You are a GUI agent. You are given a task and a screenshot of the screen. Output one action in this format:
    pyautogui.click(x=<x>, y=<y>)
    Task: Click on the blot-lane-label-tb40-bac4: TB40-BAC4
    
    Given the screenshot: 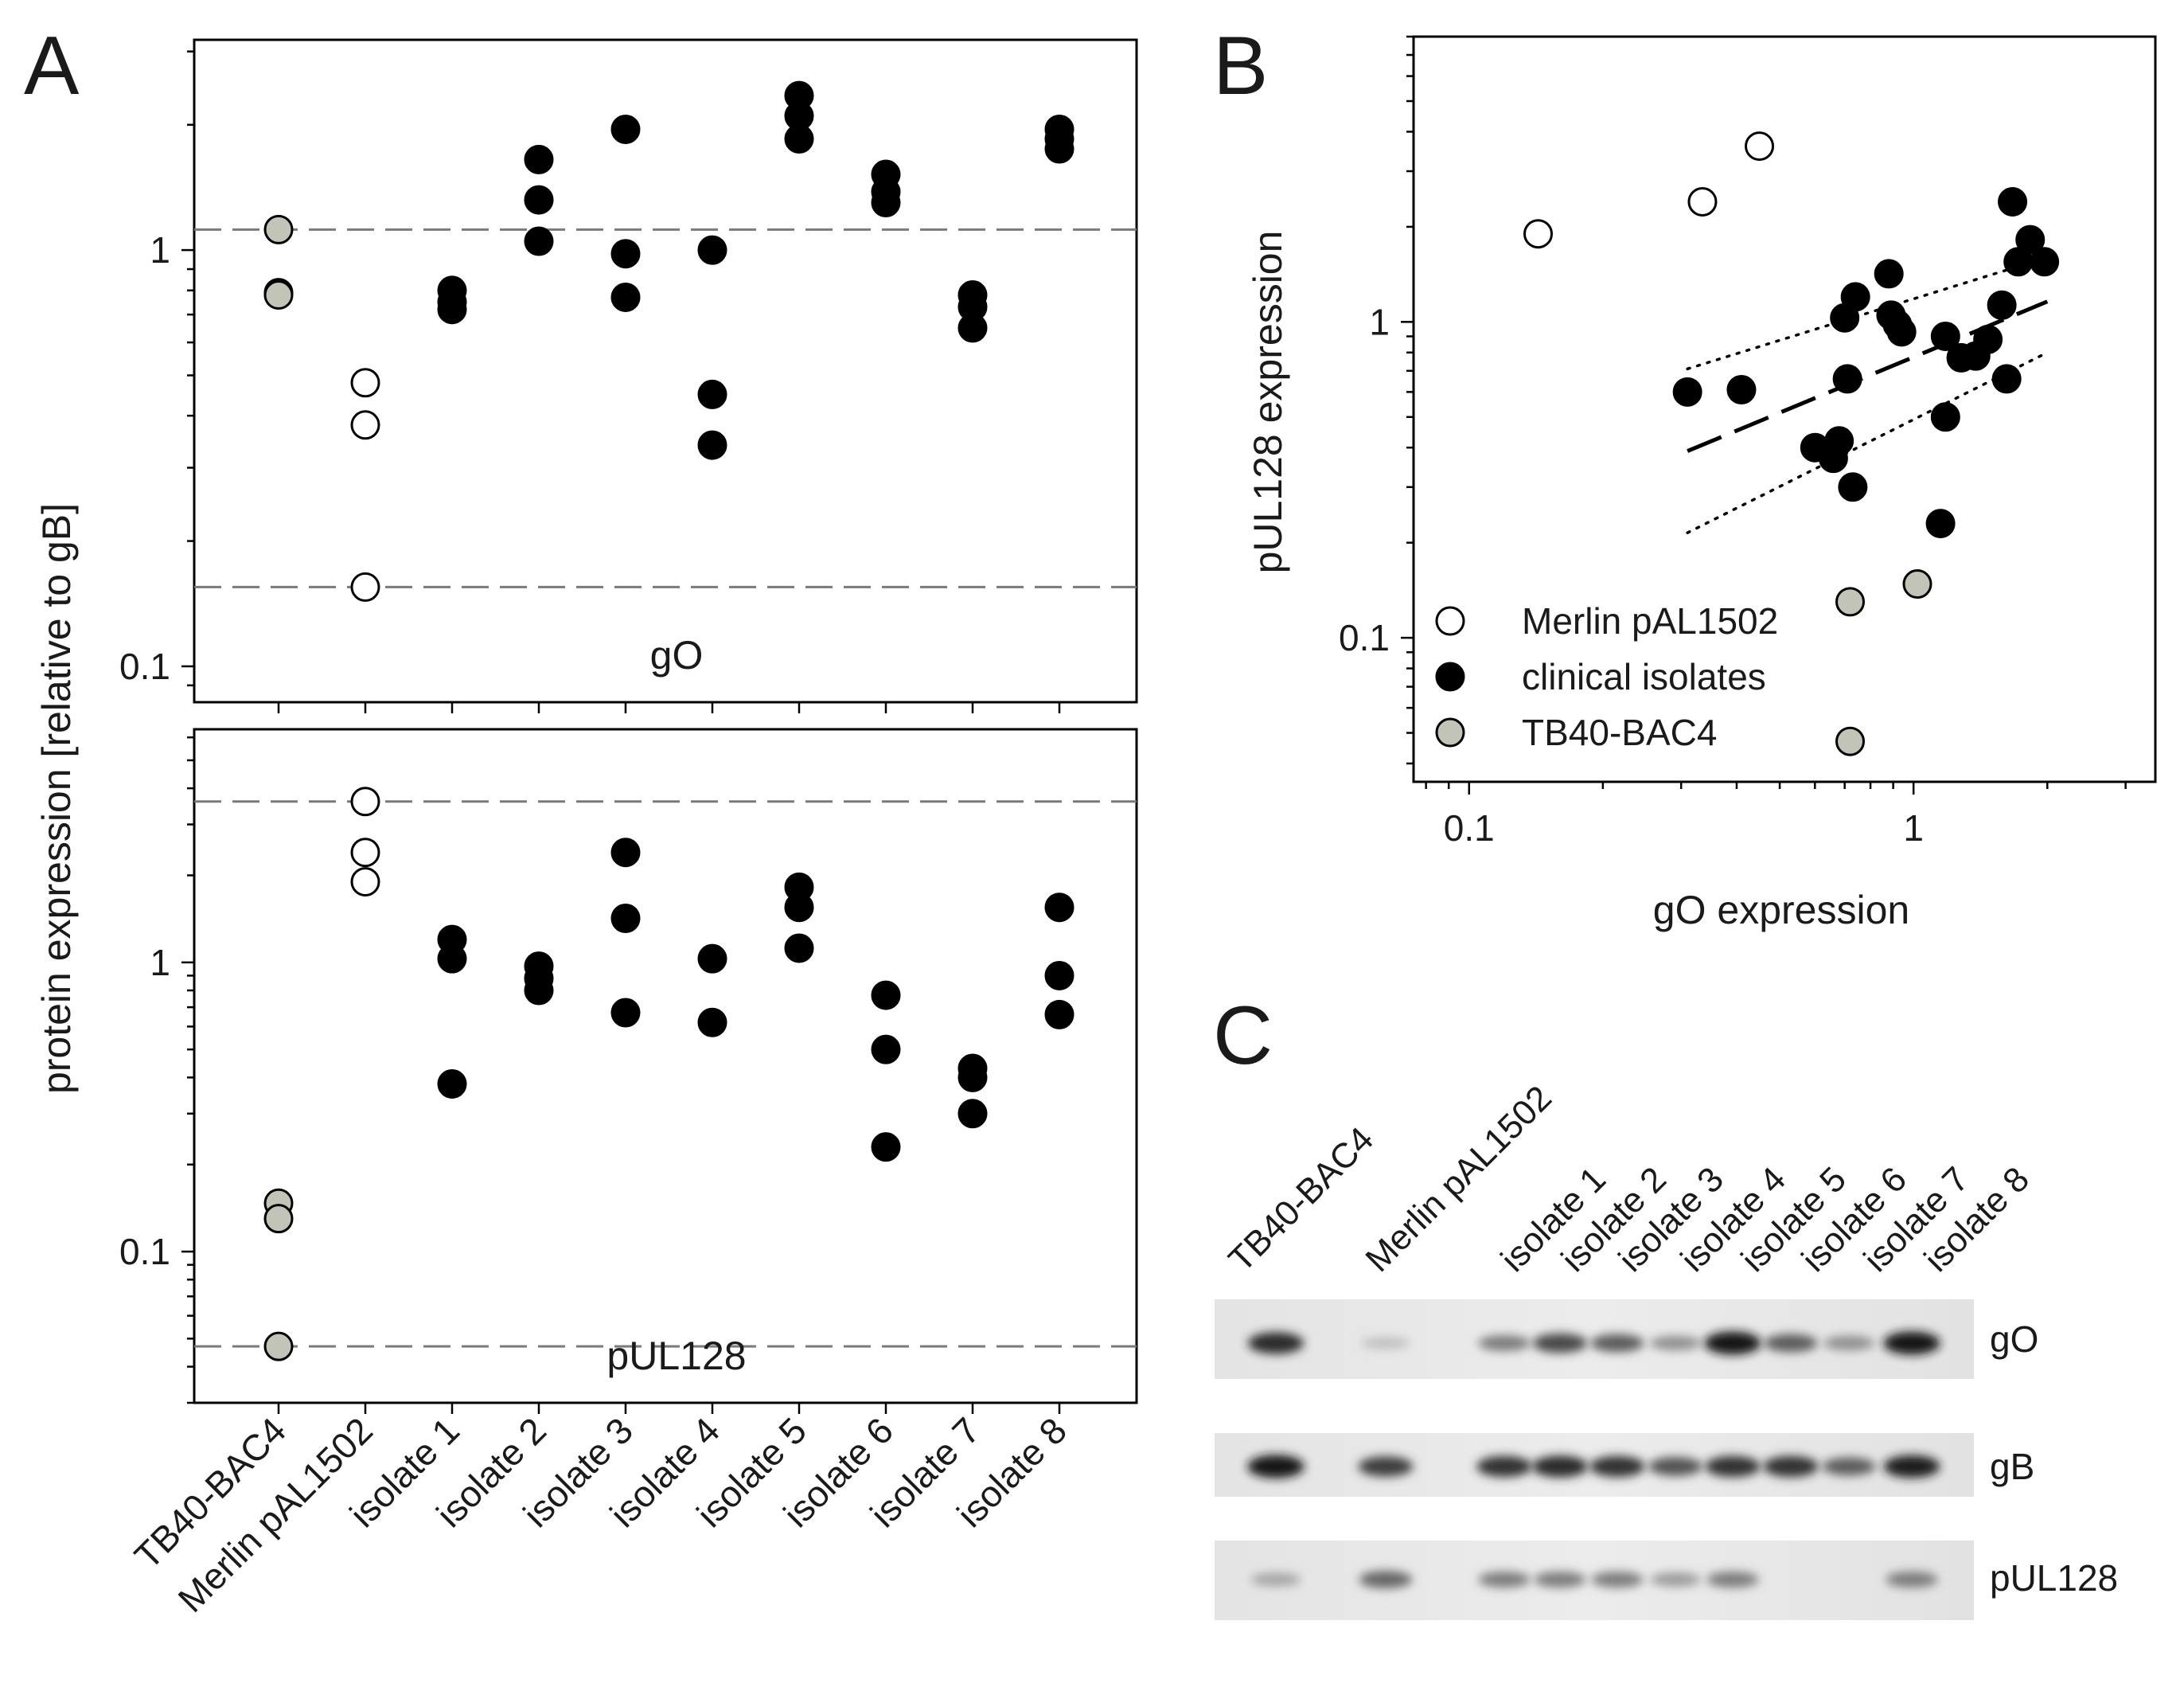 What is the action you would take?
    pyautogui.click(x=1301, y=1199)
    